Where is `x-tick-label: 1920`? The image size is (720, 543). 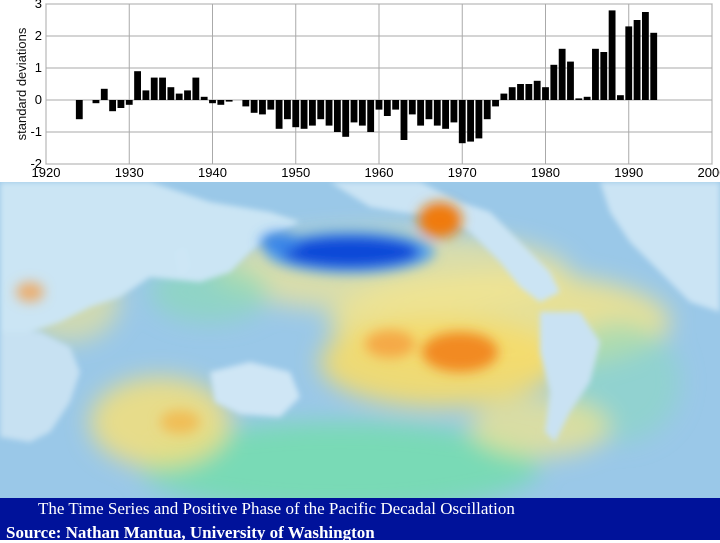
x-tick-label: 1920 is located at coordinates (46, 172).